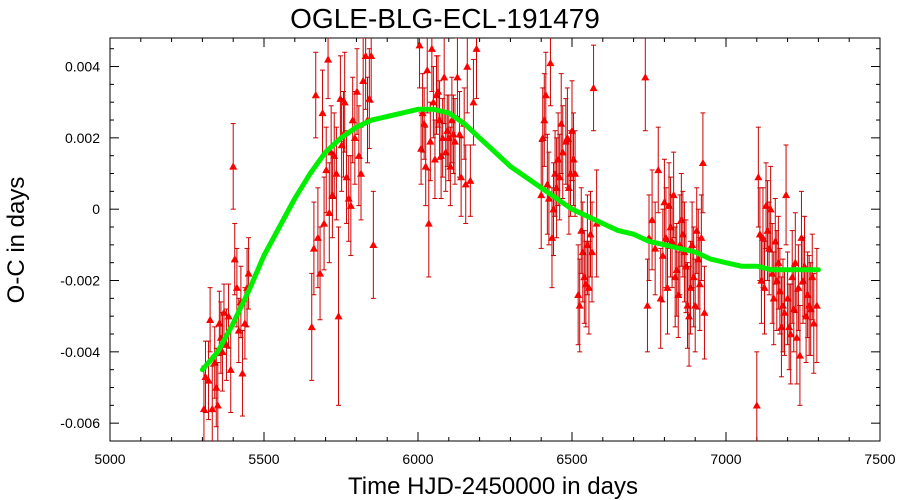  Describe the element at coordinates (80, 423) in the screenshot. I see `y-tick-label: -0.006` at that location.